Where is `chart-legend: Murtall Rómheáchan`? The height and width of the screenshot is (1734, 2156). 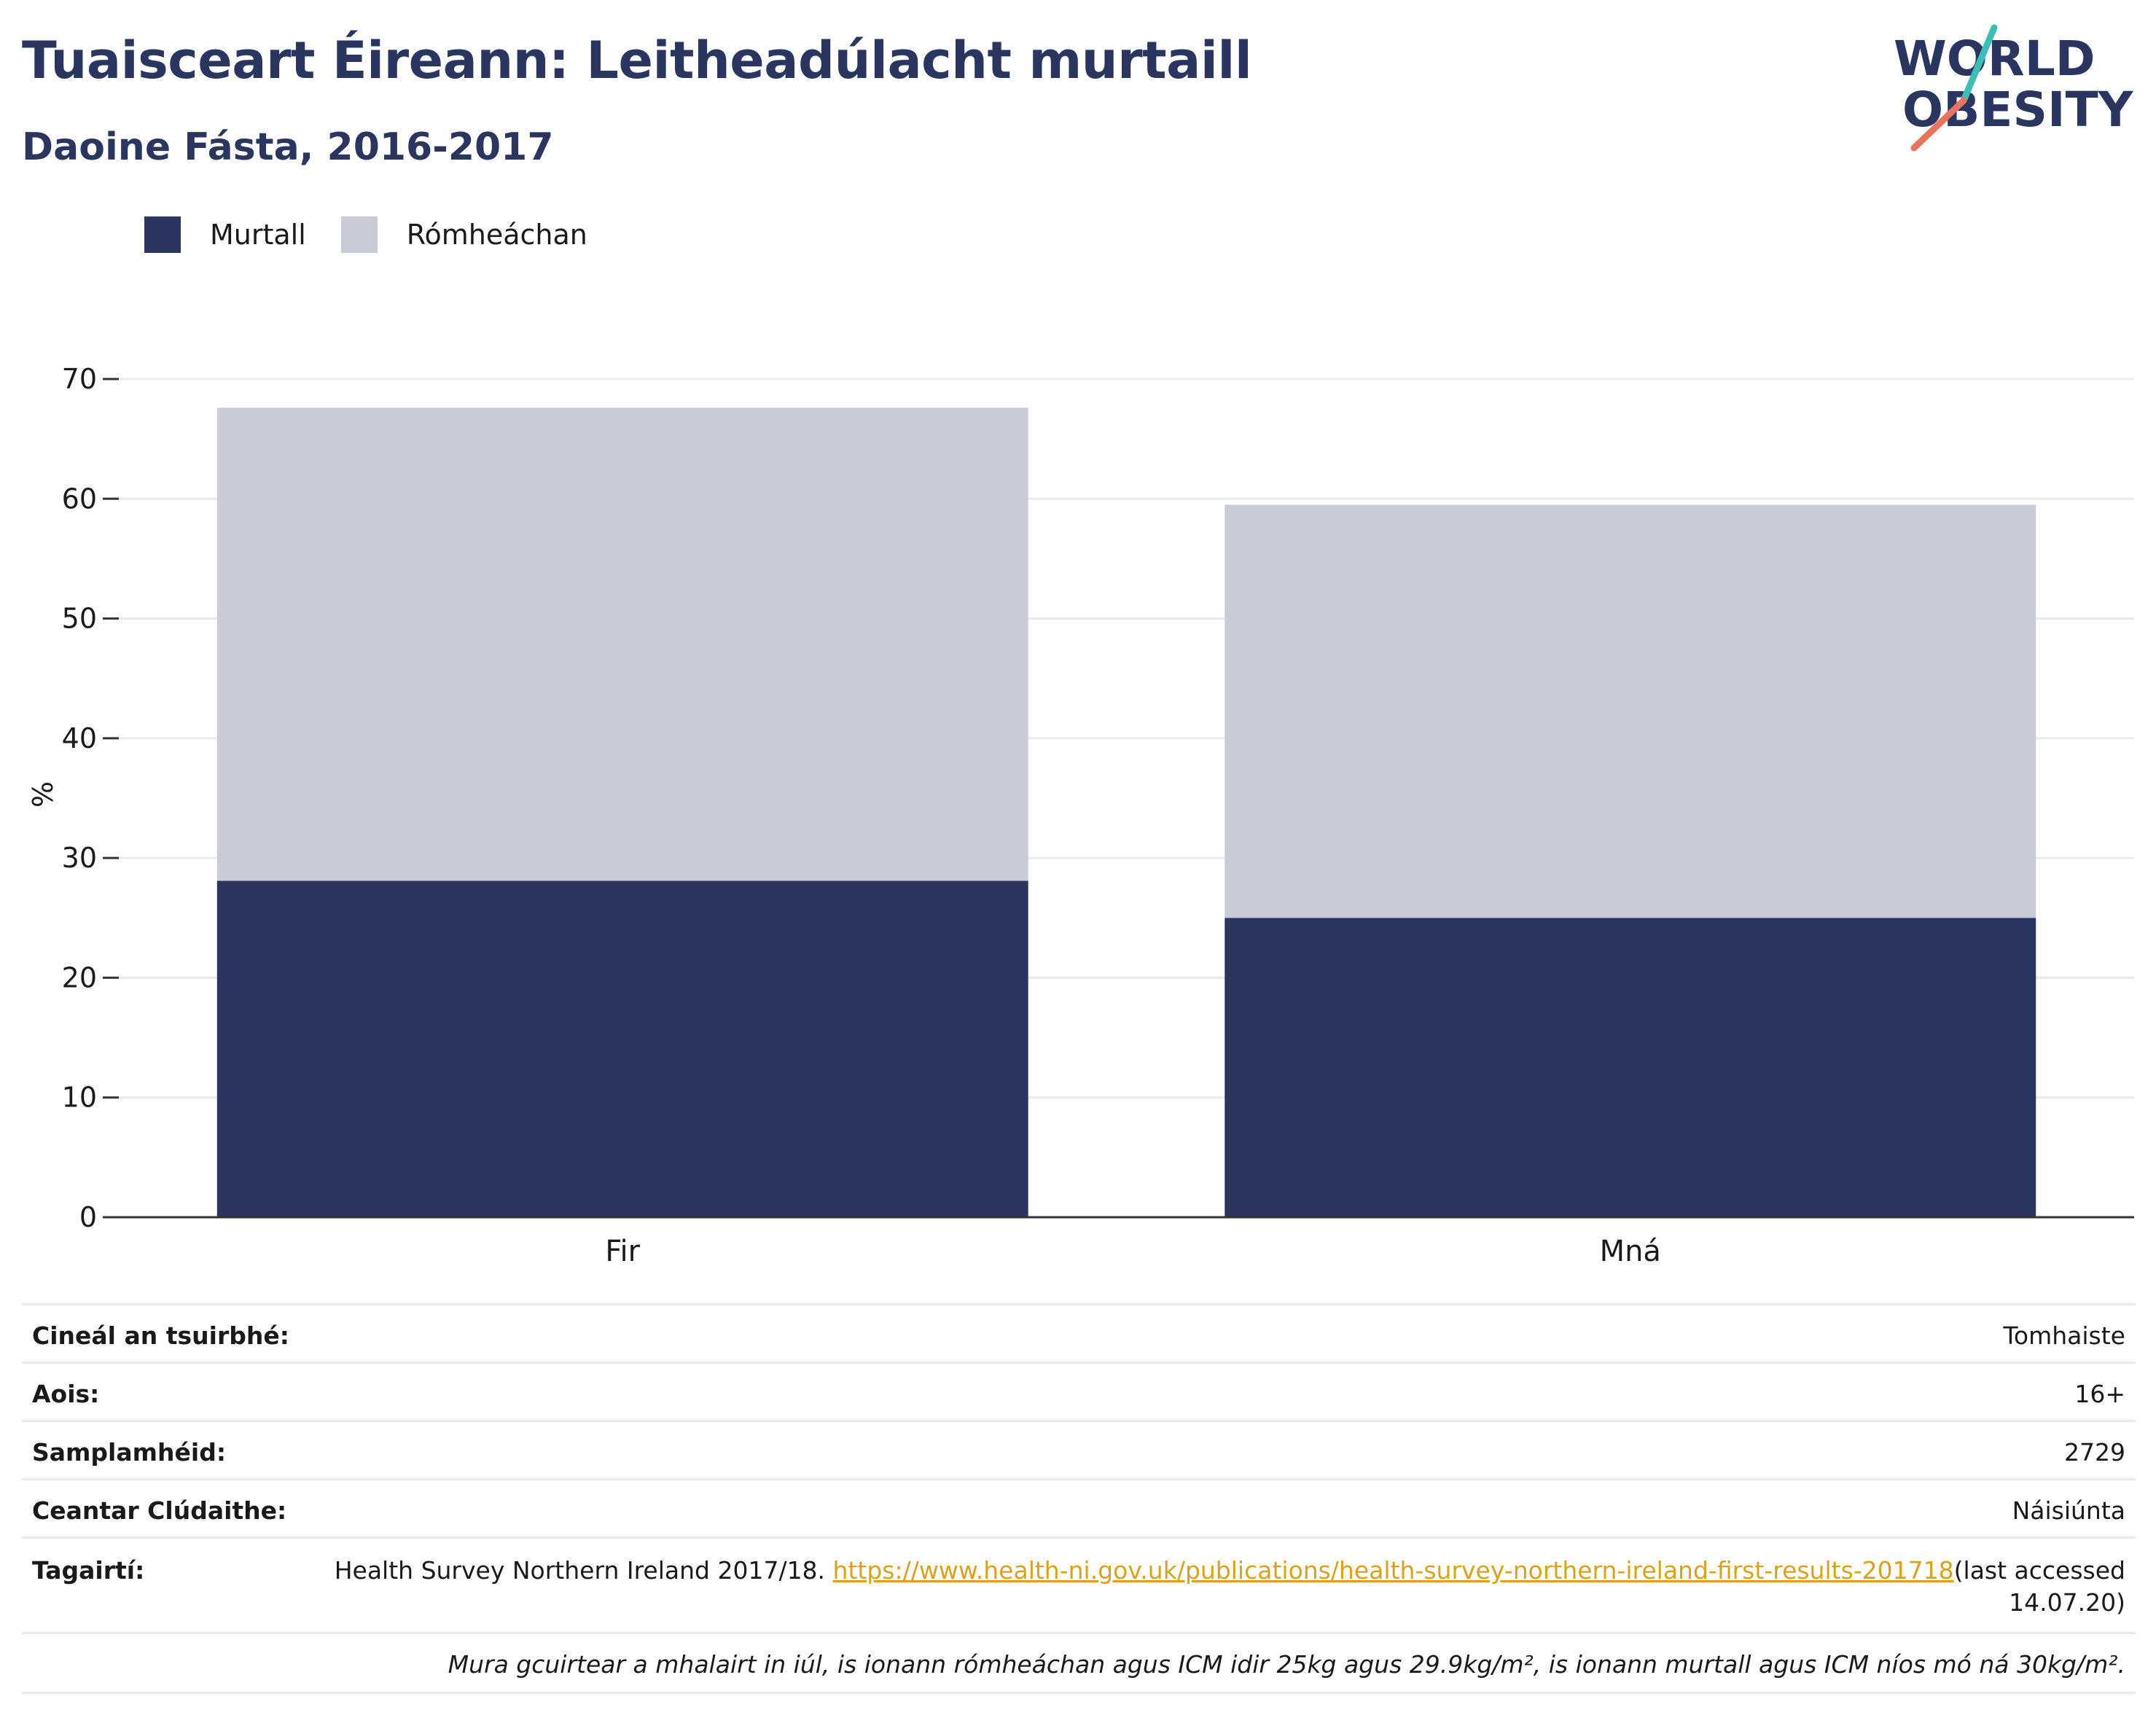 chart-legend: Murtall Rómheáchan is located at coordinates (383, 235).